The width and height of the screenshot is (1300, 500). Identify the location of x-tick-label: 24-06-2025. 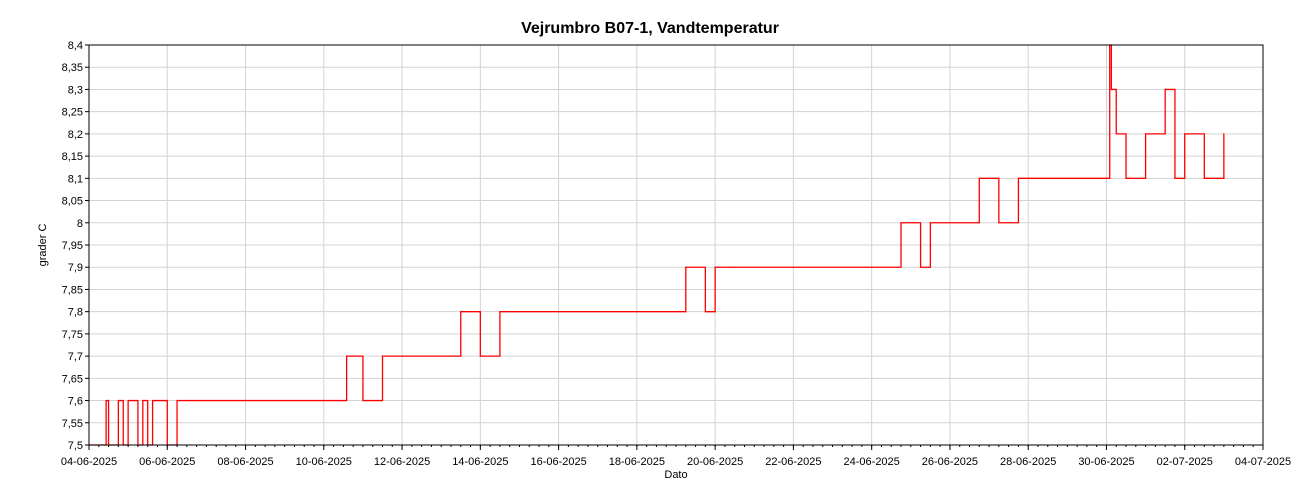
(872, 462).